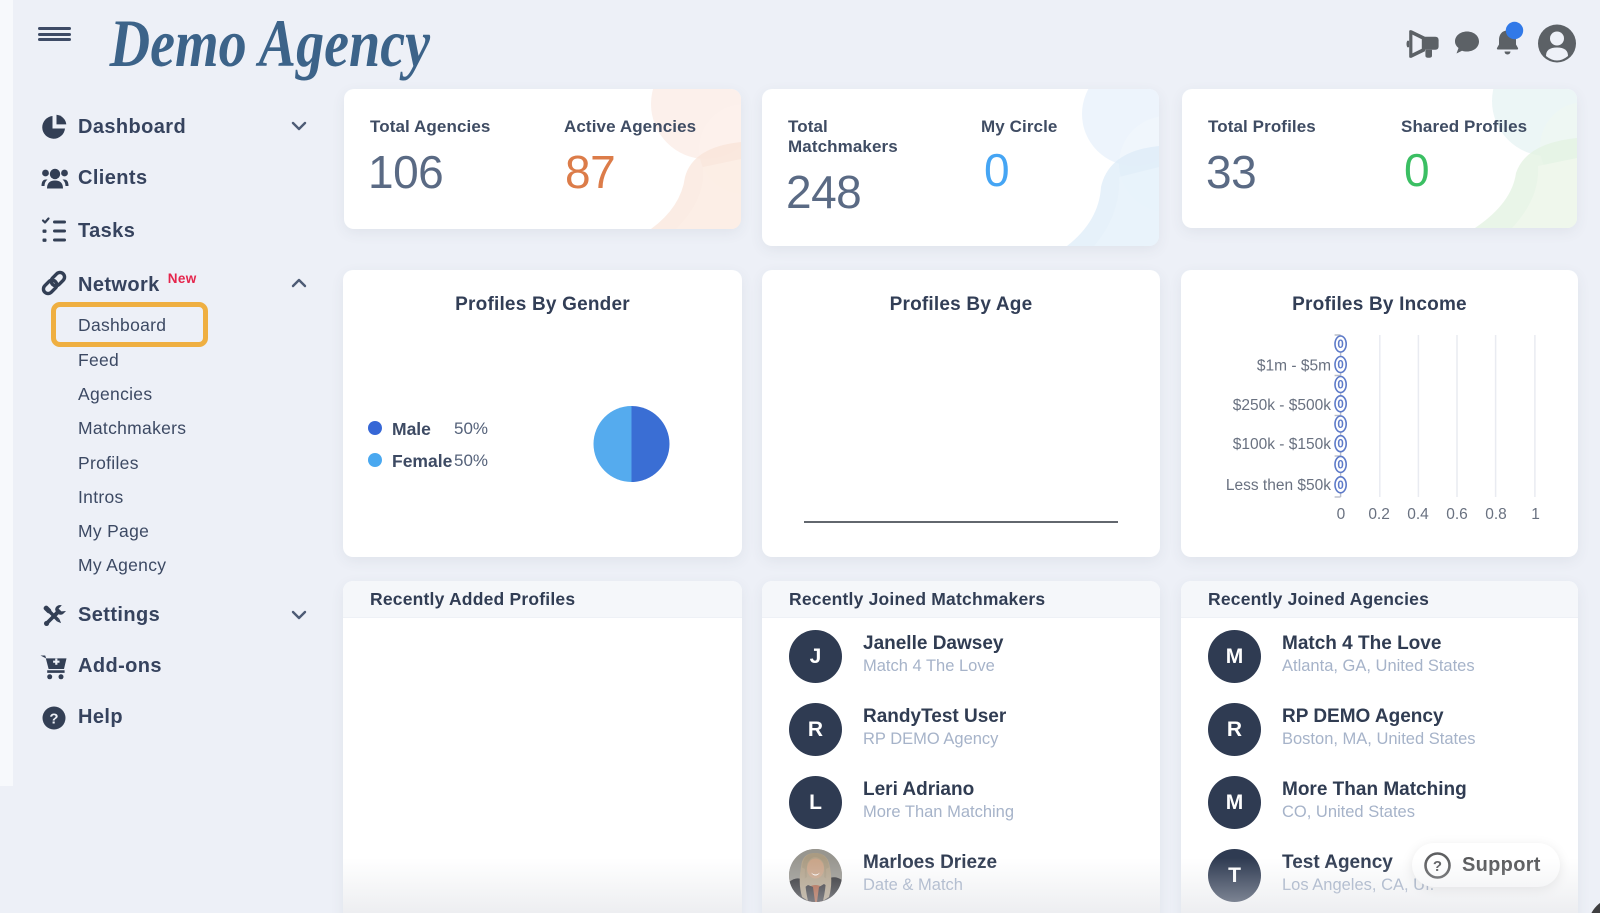  What do you see at coordinates (1379, 514) in the screenshot?
I see `svg-text: 0.2` at bounding box center [1379, 514].